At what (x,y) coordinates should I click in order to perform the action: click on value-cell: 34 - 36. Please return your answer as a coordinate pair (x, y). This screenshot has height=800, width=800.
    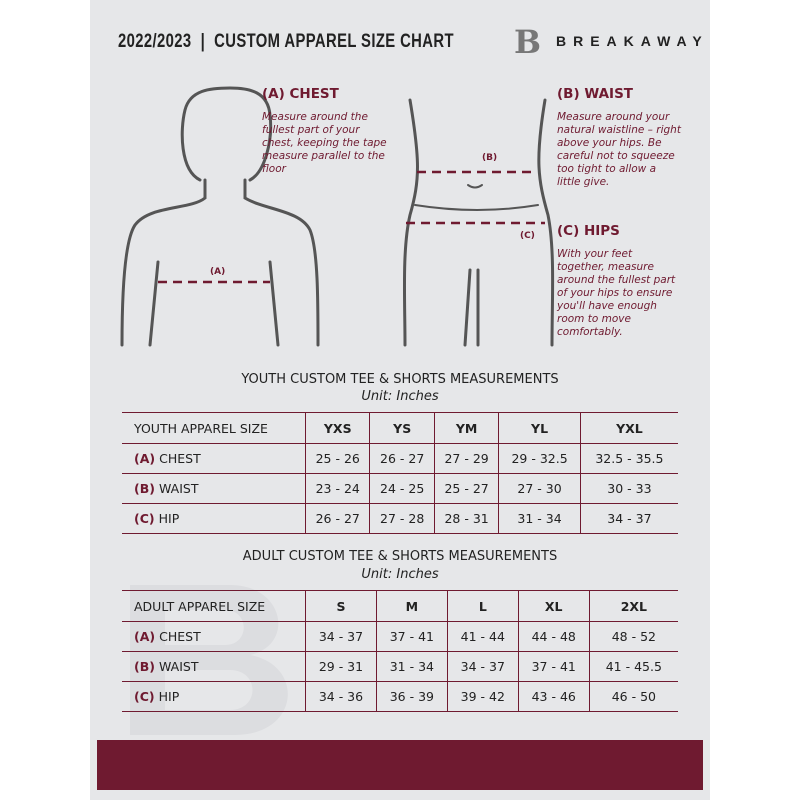
    Looking at the image, I should click on (341, 696).